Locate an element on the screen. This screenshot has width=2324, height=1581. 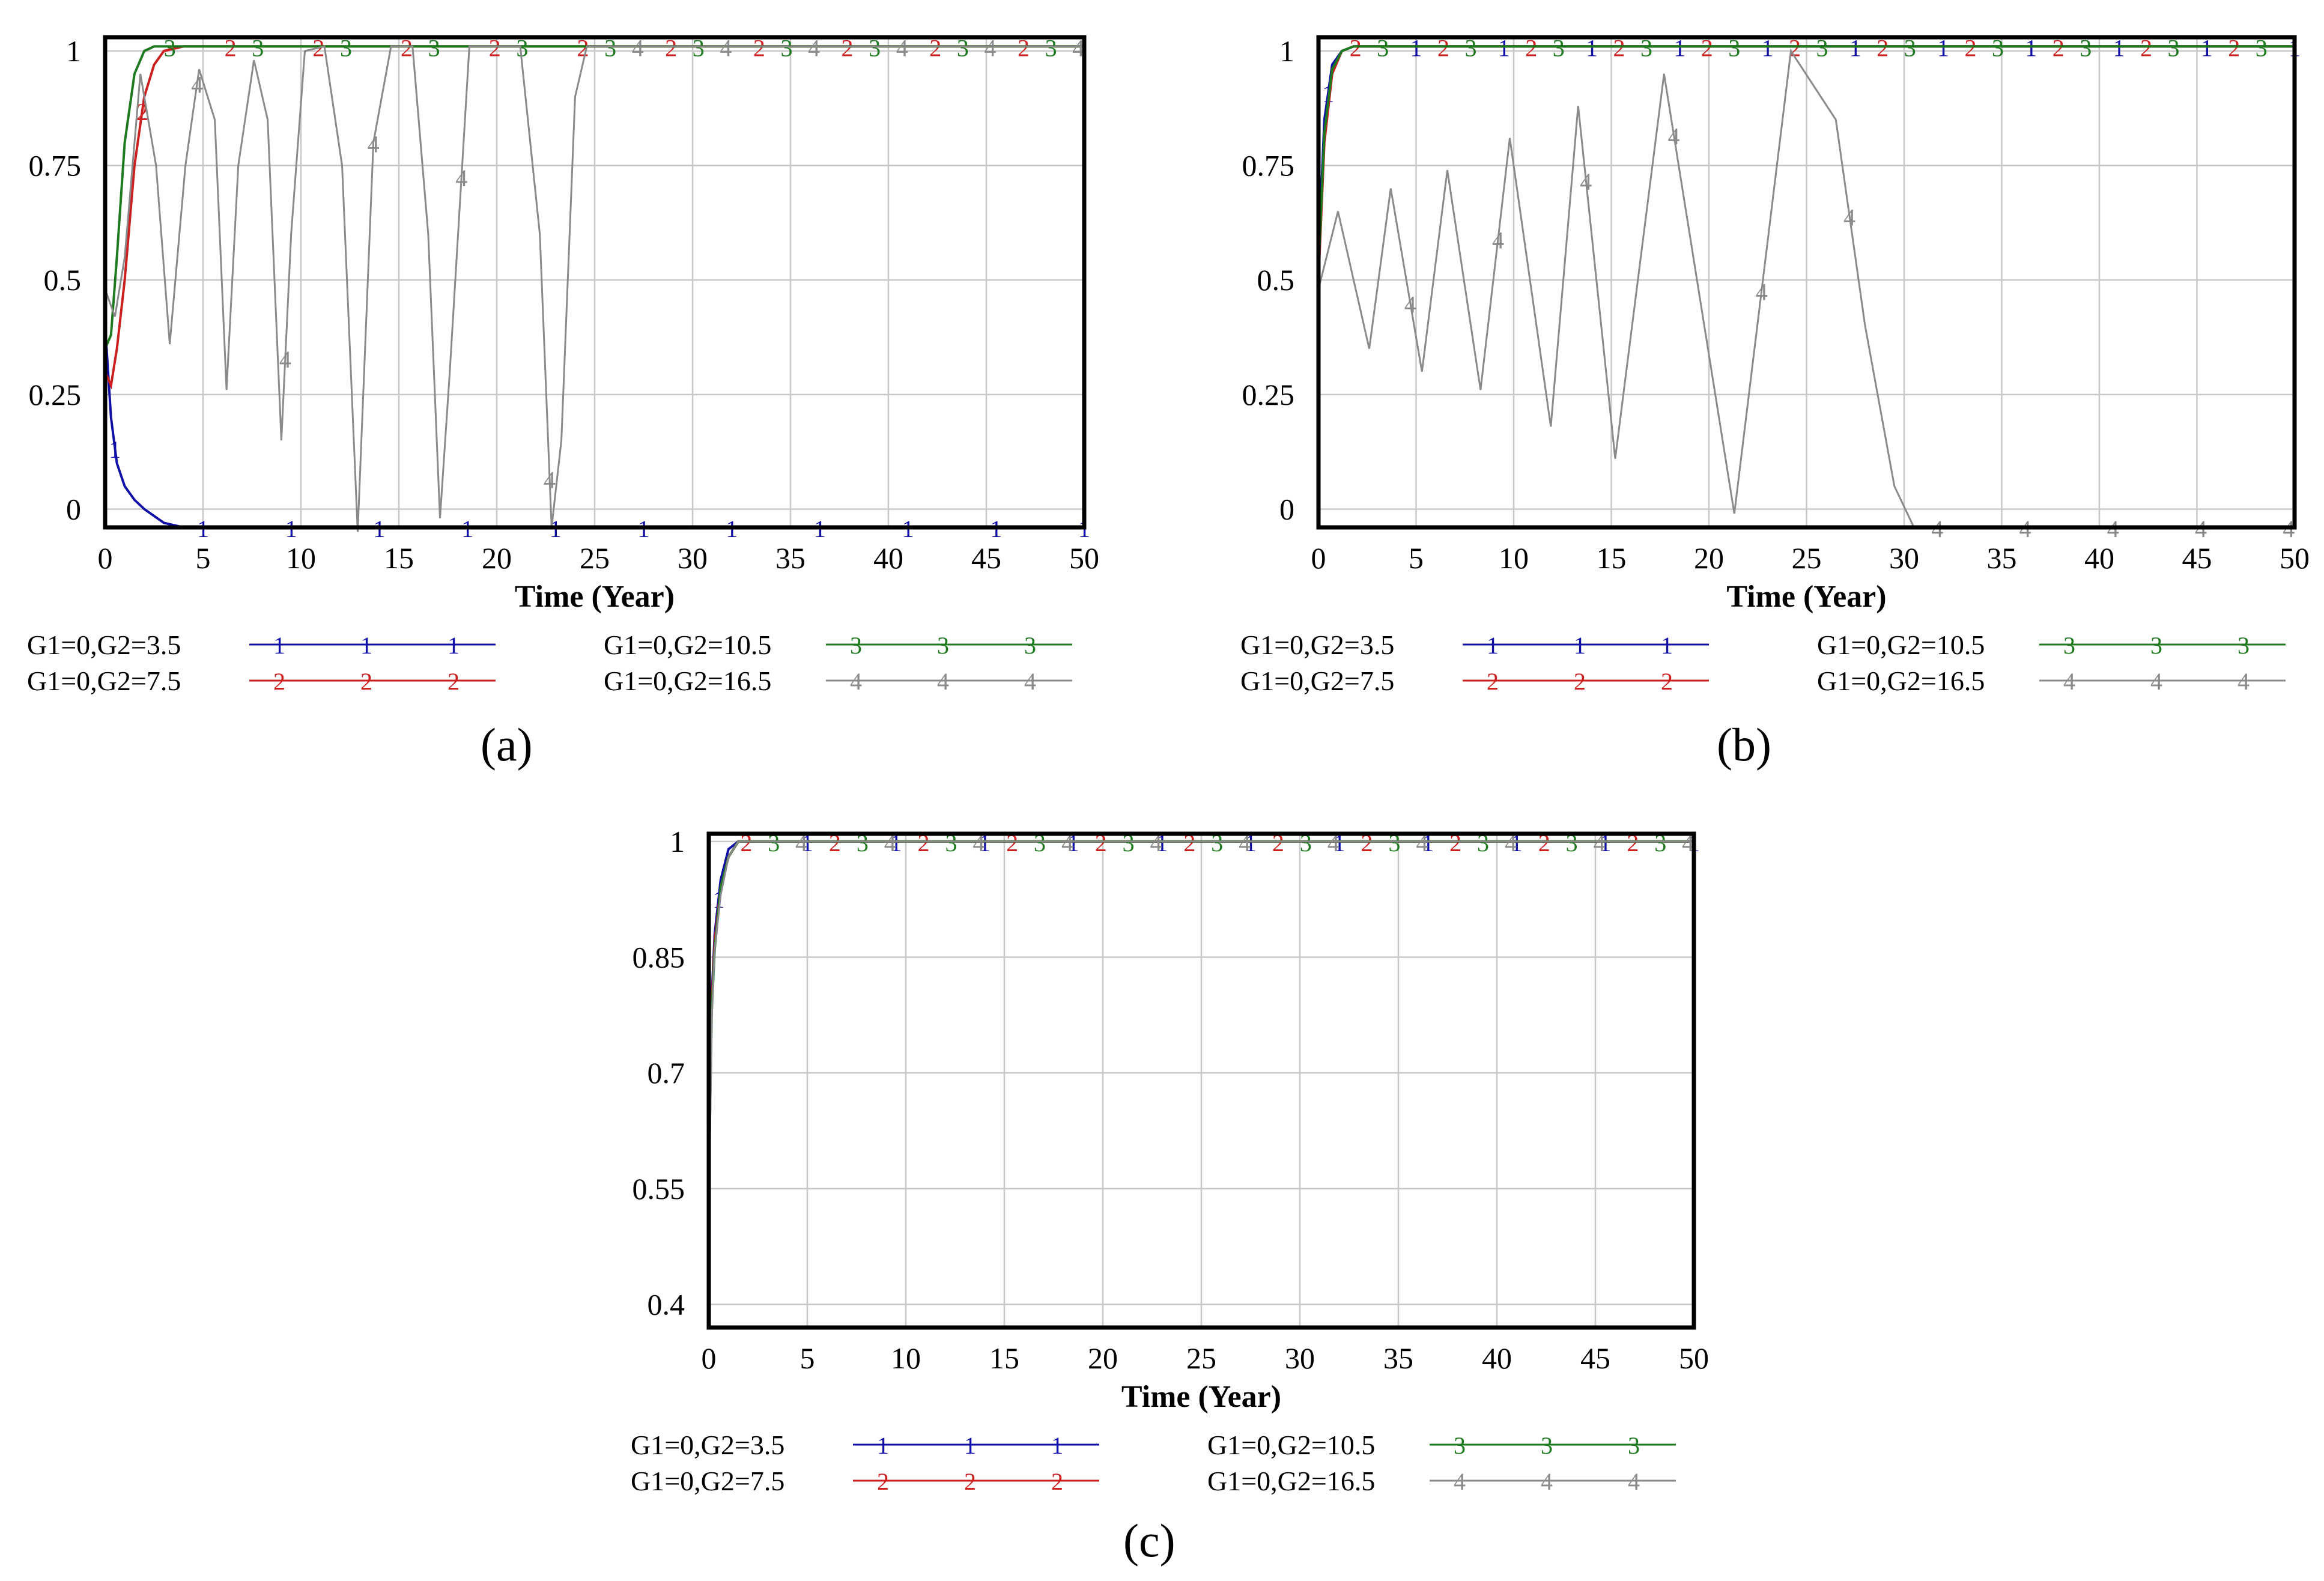
y-tick-label: 0.75 is located at coordinates (55, 166).